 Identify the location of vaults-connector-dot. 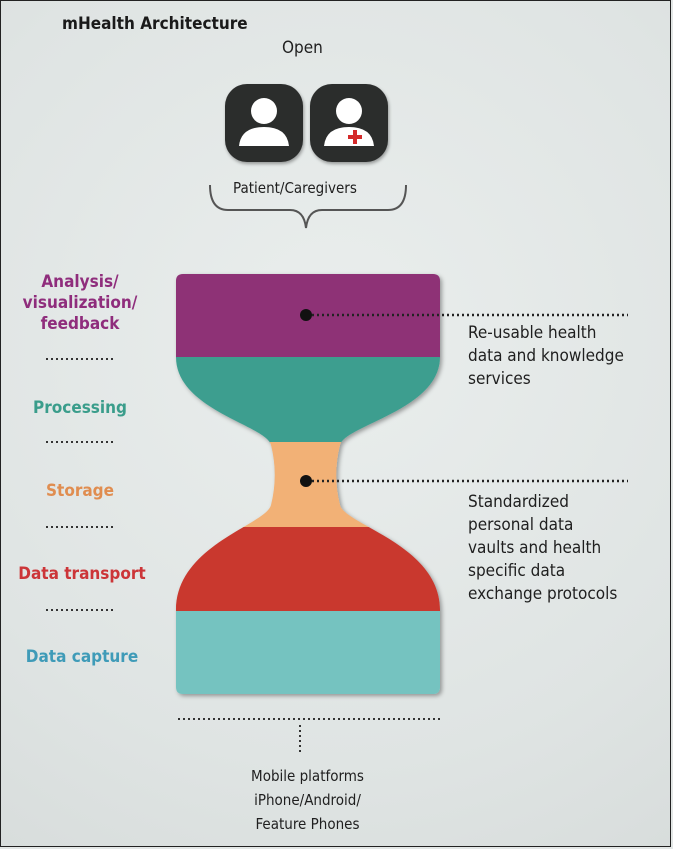
(306, 481).